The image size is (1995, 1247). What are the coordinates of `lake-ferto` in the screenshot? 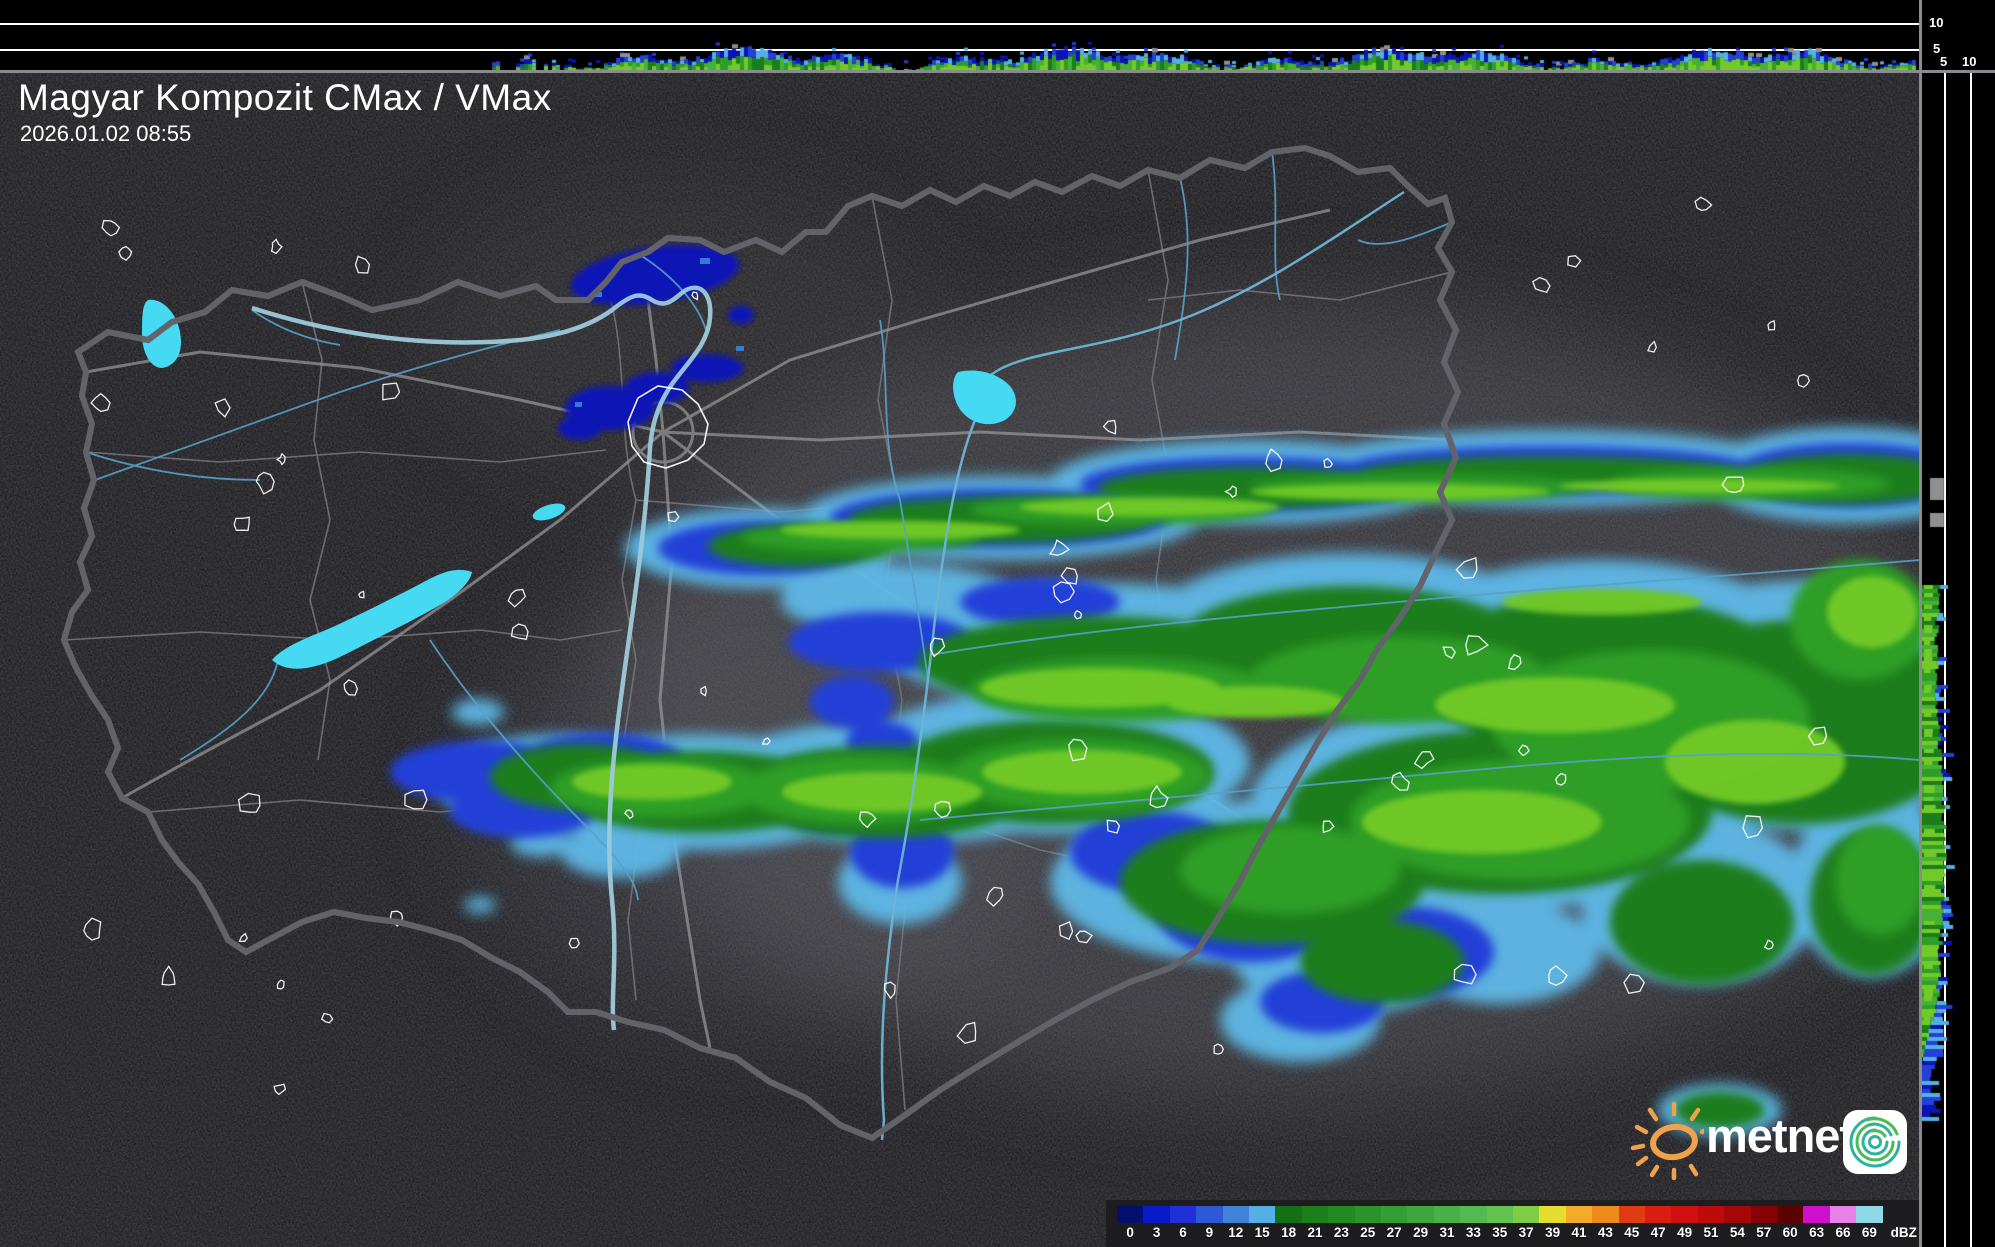 It's located at (162, 333).